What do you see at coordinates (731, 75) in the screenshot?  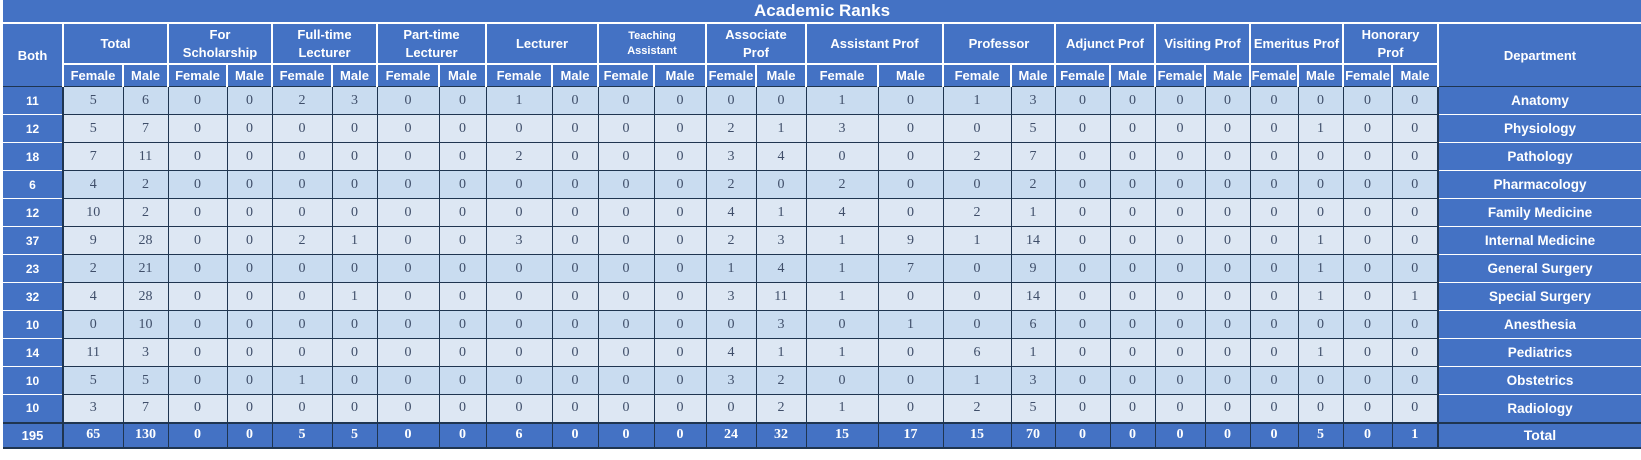 I see `subheader-female-associate-prof: Female` at bounding box center [731, 75].